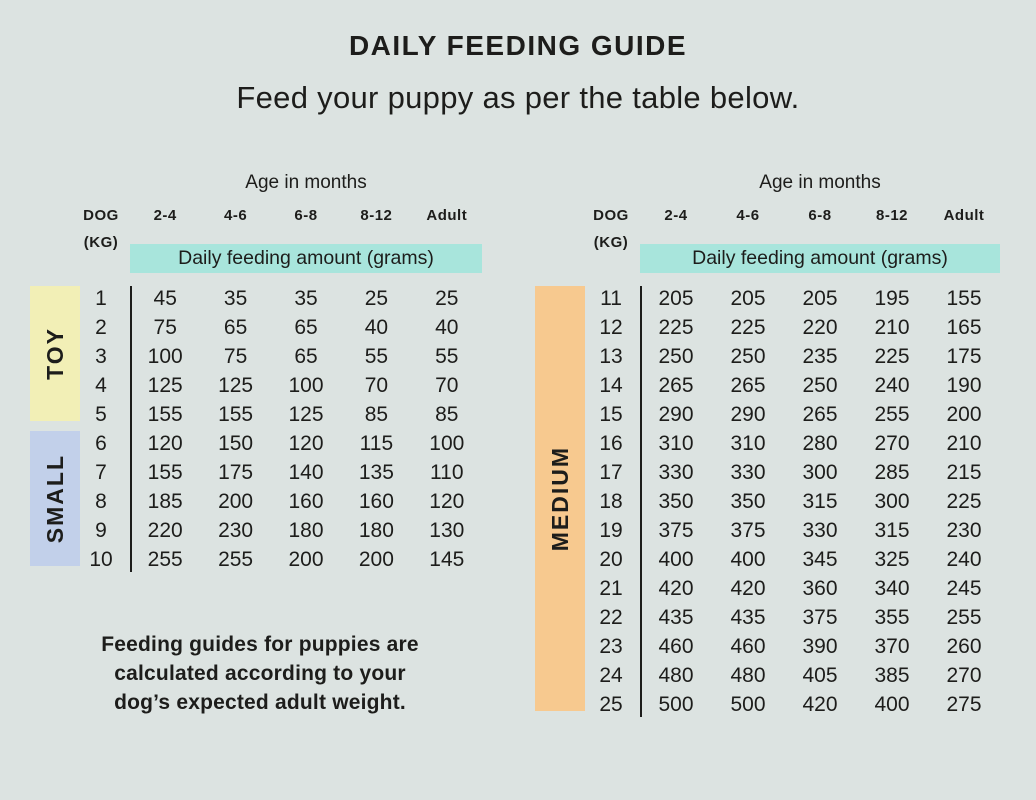 This screenshot has height=800, width=1036. What do you see at coordinates (964, 327) in the screenshot?
I see `feeding-amount-cell: 165` at bounding box center [964, 327].